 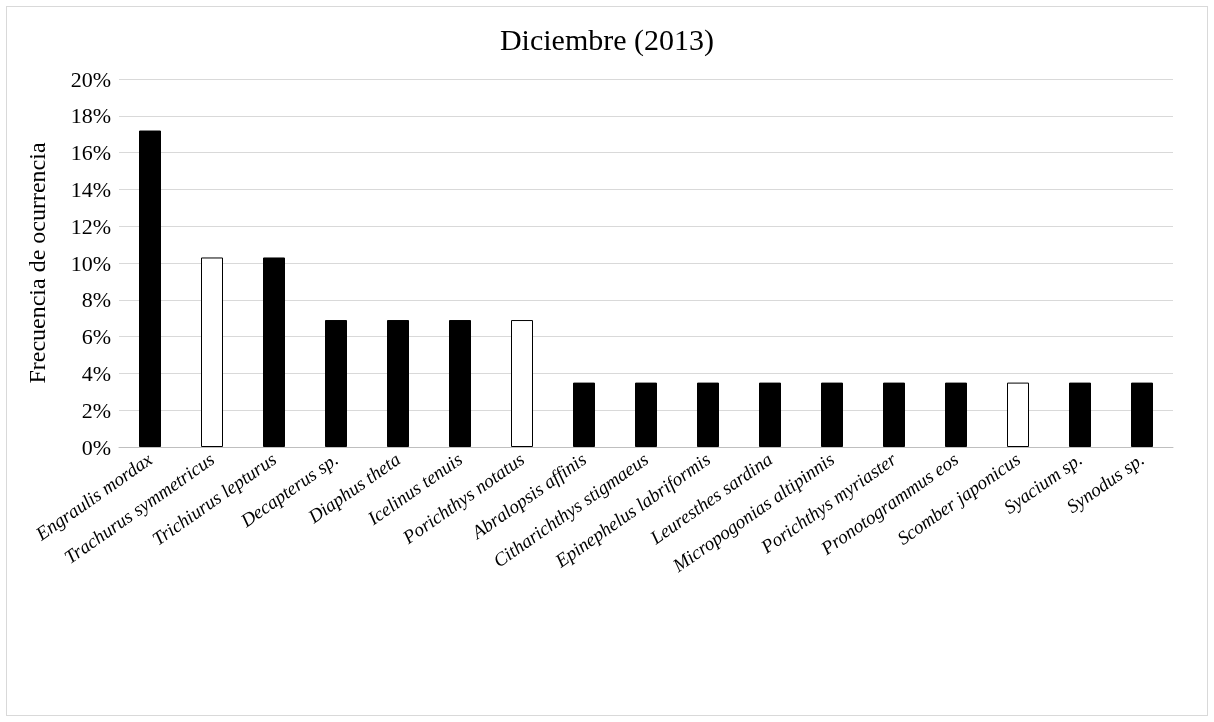 What do you see at coordinates (90, 116) in the screenshot?
I see `y-tick-label: 18%` at bounding box center [90, 116].